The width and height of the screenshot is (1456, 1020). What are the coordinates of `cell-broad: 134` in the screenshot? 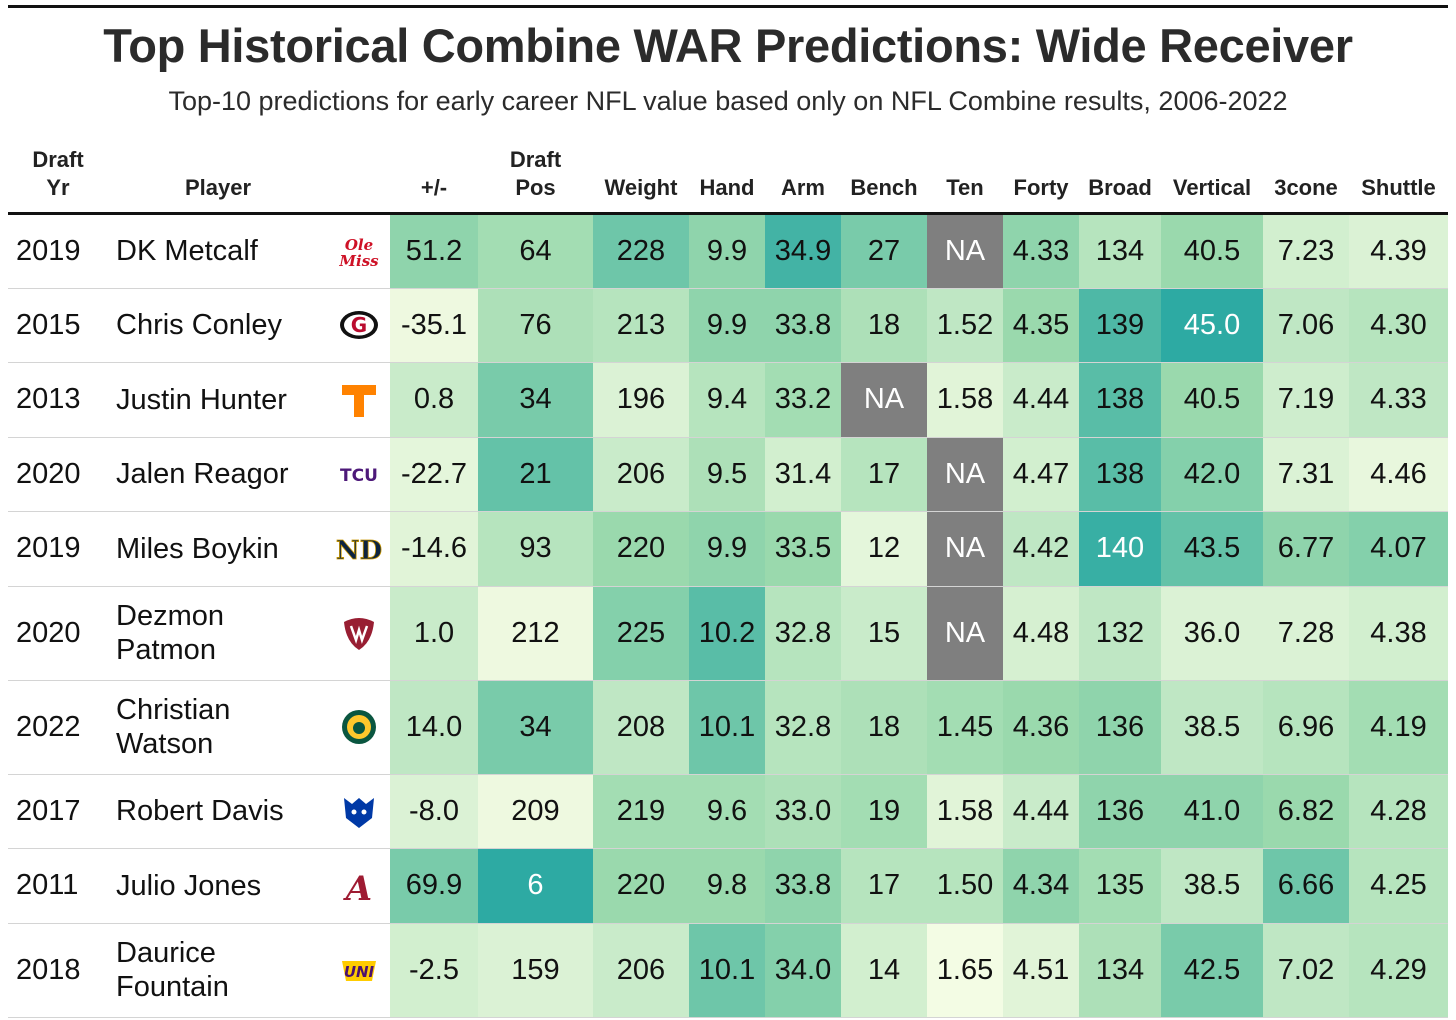 It's located at (1120, 970).